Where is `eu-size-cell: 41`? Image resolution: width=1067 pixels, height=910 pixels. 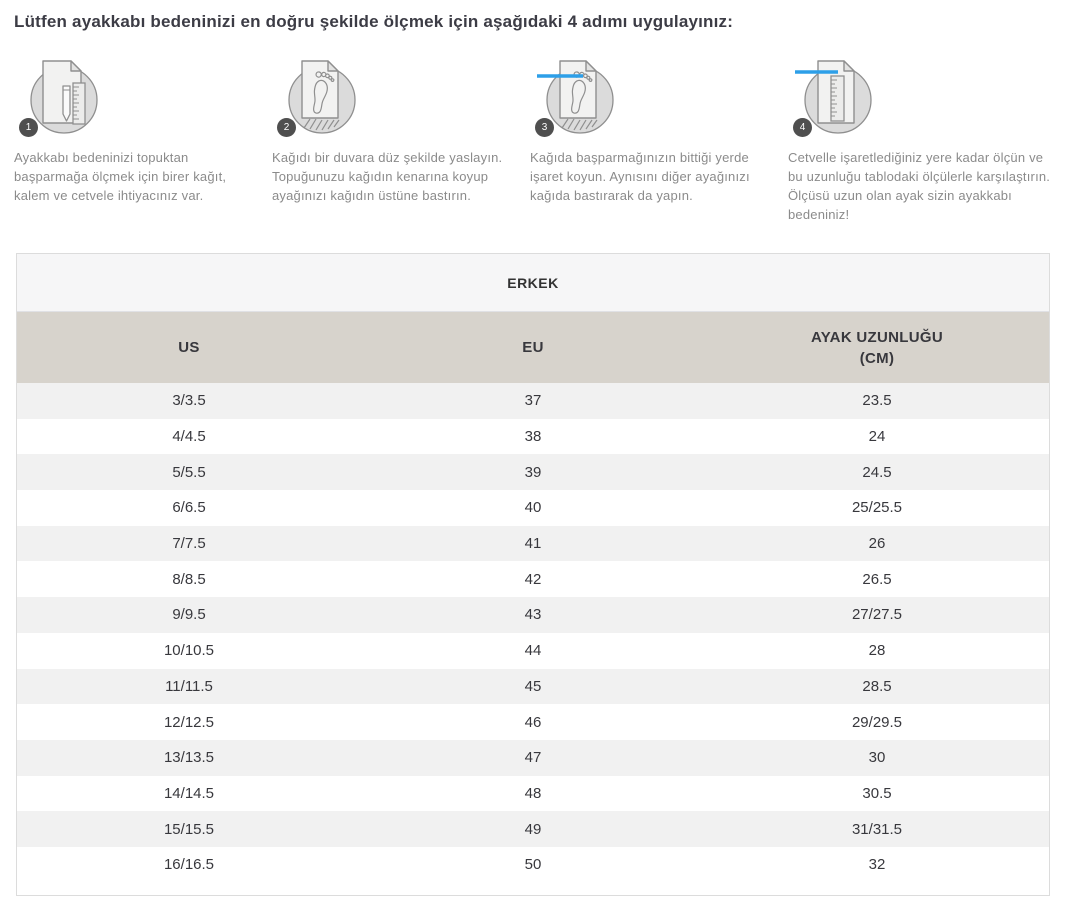
eu-size-cell: 41 is located at coordinates (533, 544).